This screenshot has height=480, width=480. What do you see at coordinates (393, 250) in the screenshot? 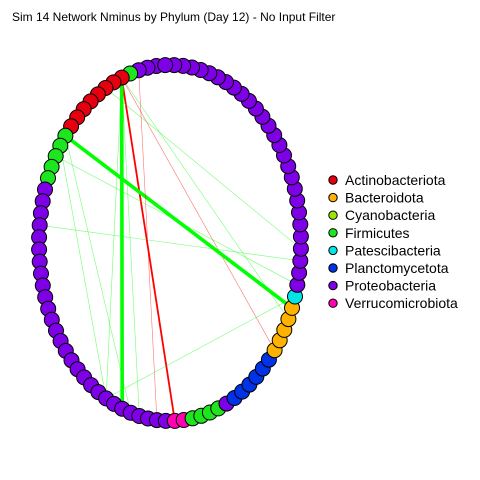
I see `legend-label: Patescibacteria` at bounding box center [393, 250].